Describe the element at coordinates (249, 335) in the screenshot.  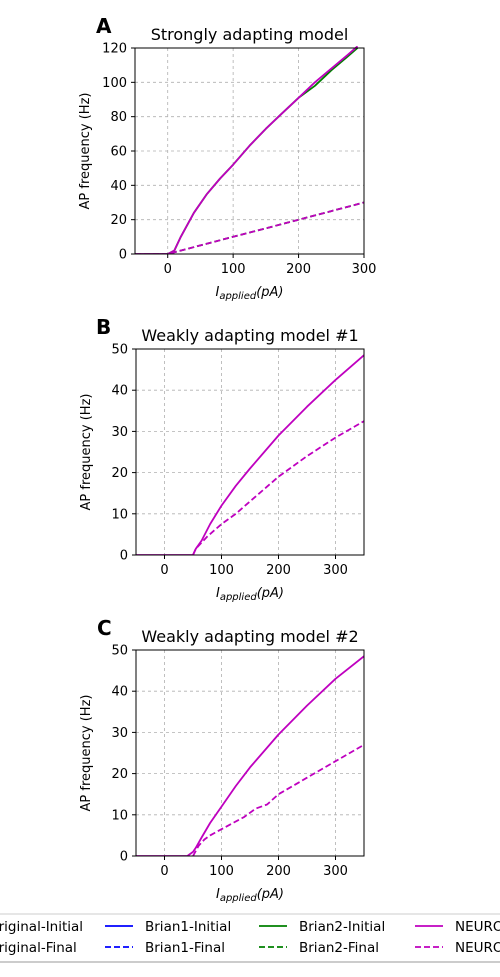
I see `chart-title: Weakly adapting model #1` at that location.